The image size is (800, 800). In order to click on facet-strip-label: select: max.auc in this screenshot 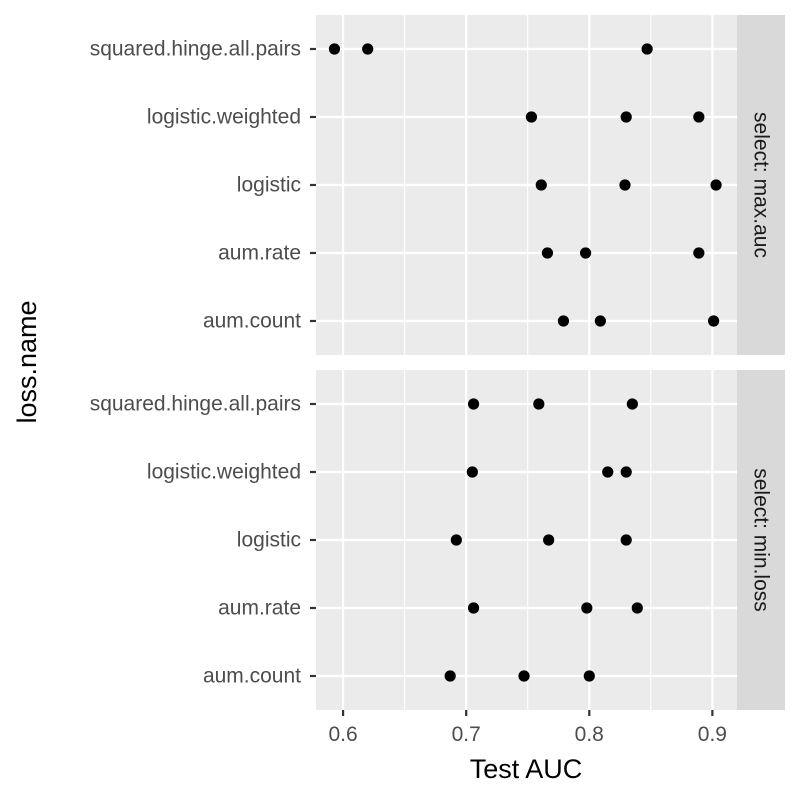, I will do `click(761, 185)`.